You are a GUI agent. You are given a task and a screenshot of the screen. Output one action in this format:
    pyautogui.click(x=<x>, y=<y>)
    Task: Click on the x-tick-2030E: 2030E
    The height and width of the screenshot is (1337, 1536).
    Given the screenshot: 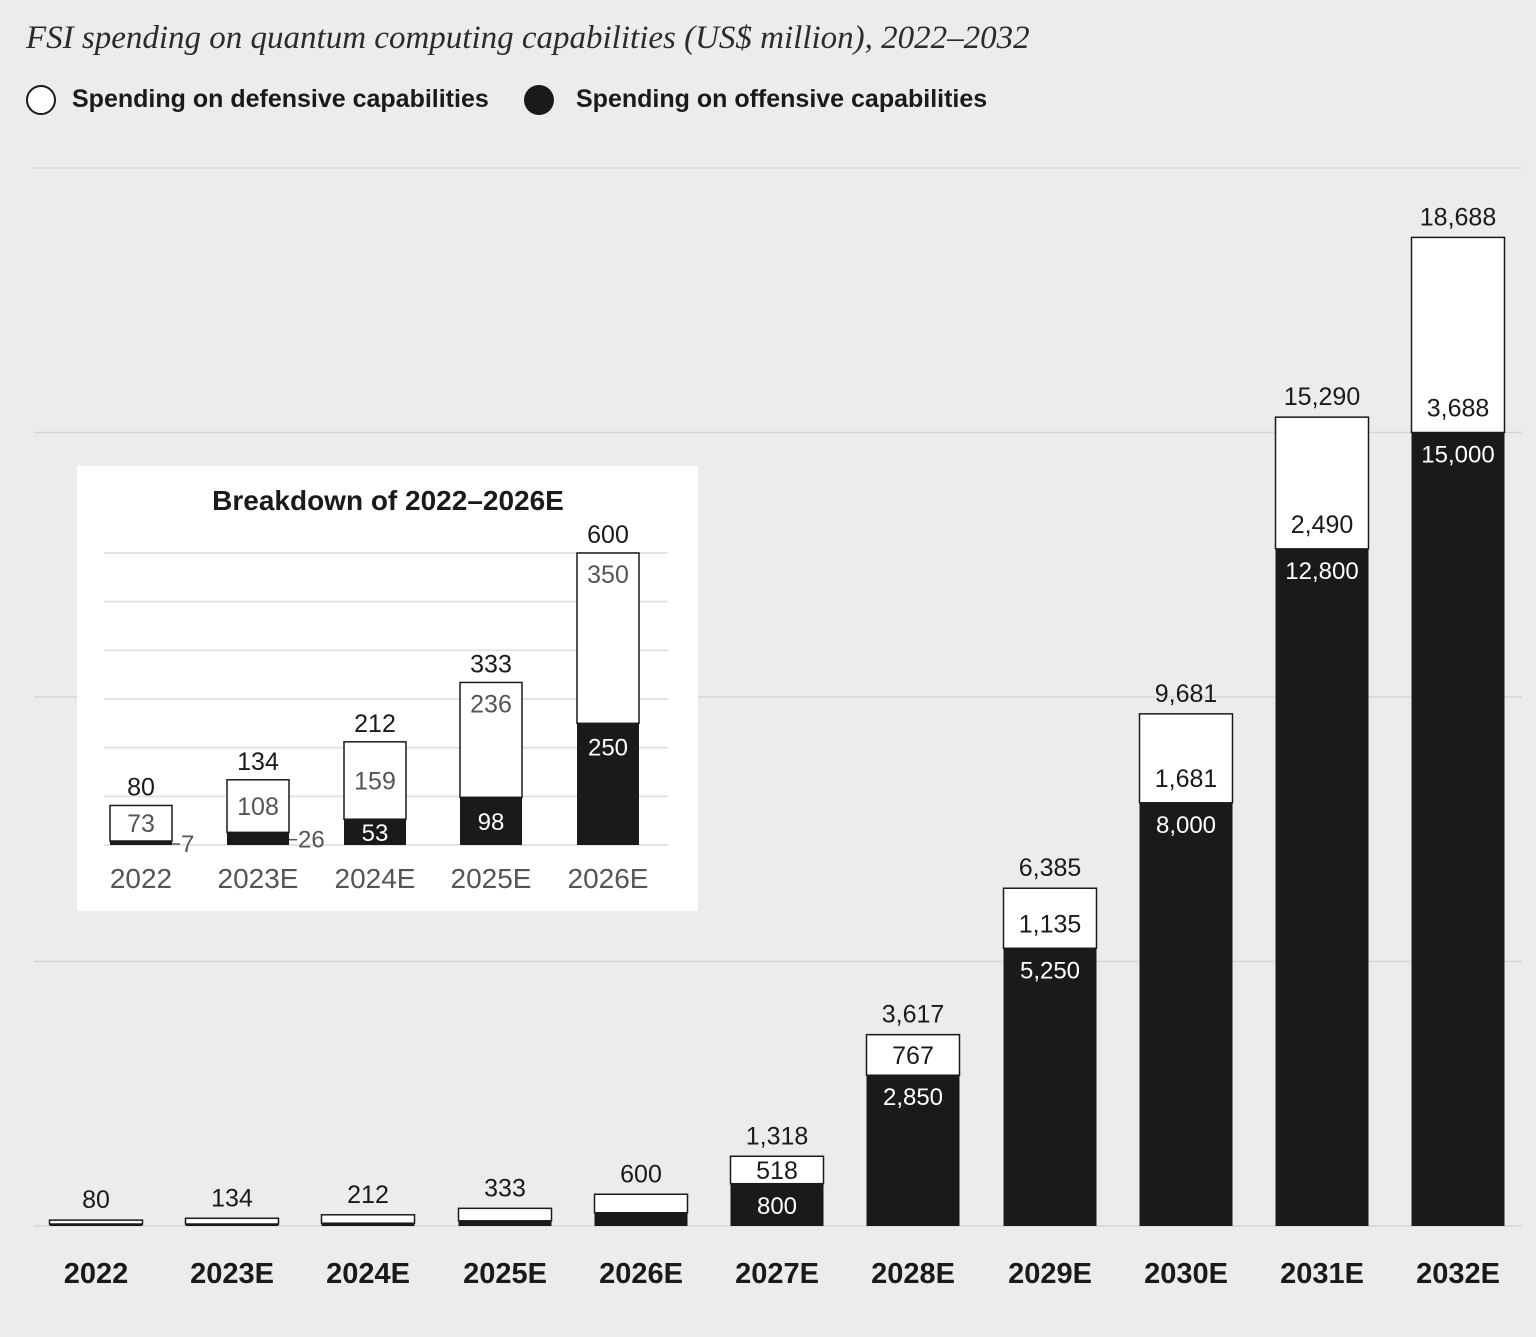 What is the action you would take?
    pyautogui.click(x=1186, y=1274)
    